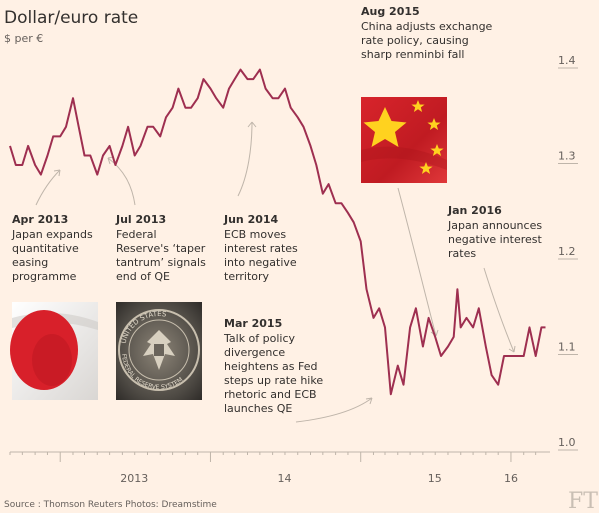 This screenshot has width=599, height=513. What do you see at coordinates (254, 352) in the screenshot?
I see `annotation-mar2015-line-2: divergence` at bounding box center [254, 352].